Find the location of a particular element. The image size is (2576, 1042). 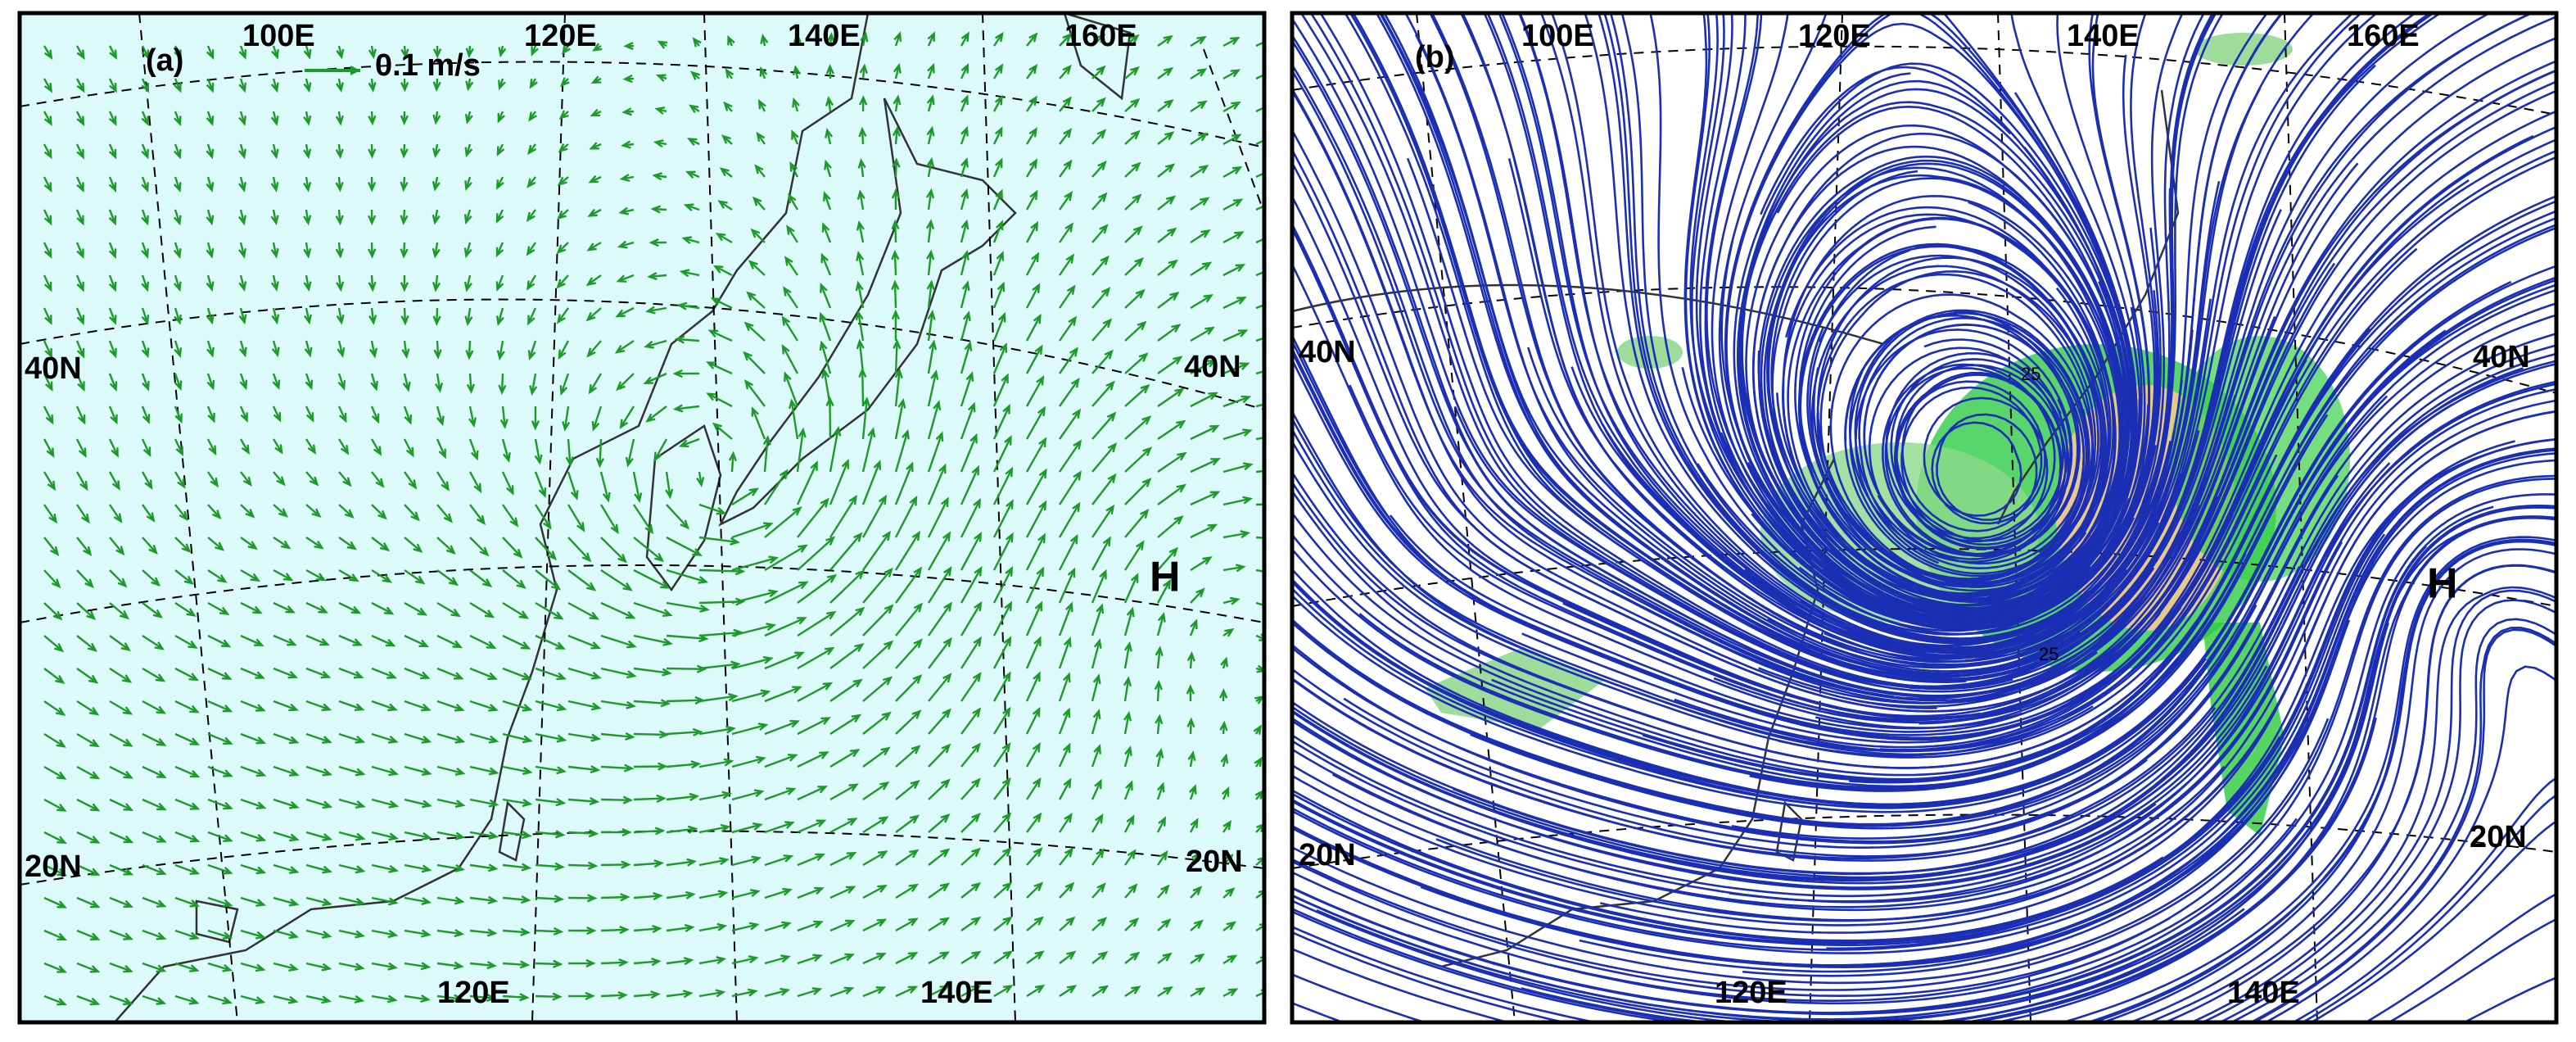

lat-label: 40N is located at coordinates (53, 368).